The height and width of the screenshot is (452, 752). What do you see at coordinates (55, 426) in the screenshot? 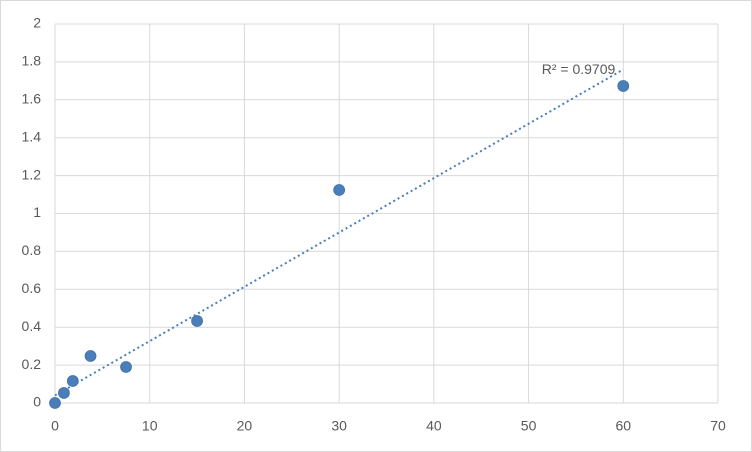
I see `x-tick-label: 0` at bounding box center [55, 426].